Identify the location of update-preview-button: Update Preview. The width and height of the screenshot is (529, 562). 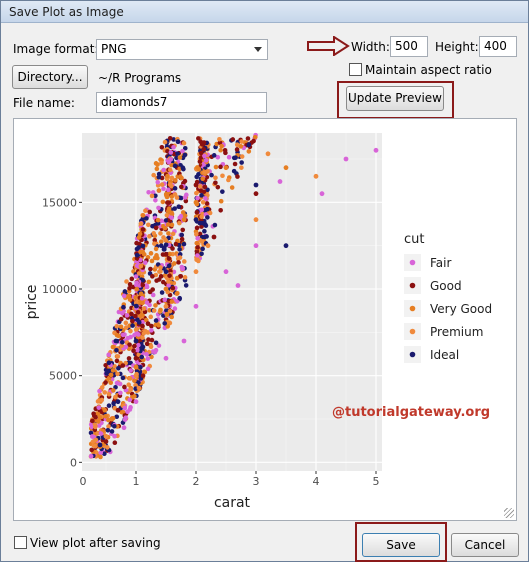
(395, 98).